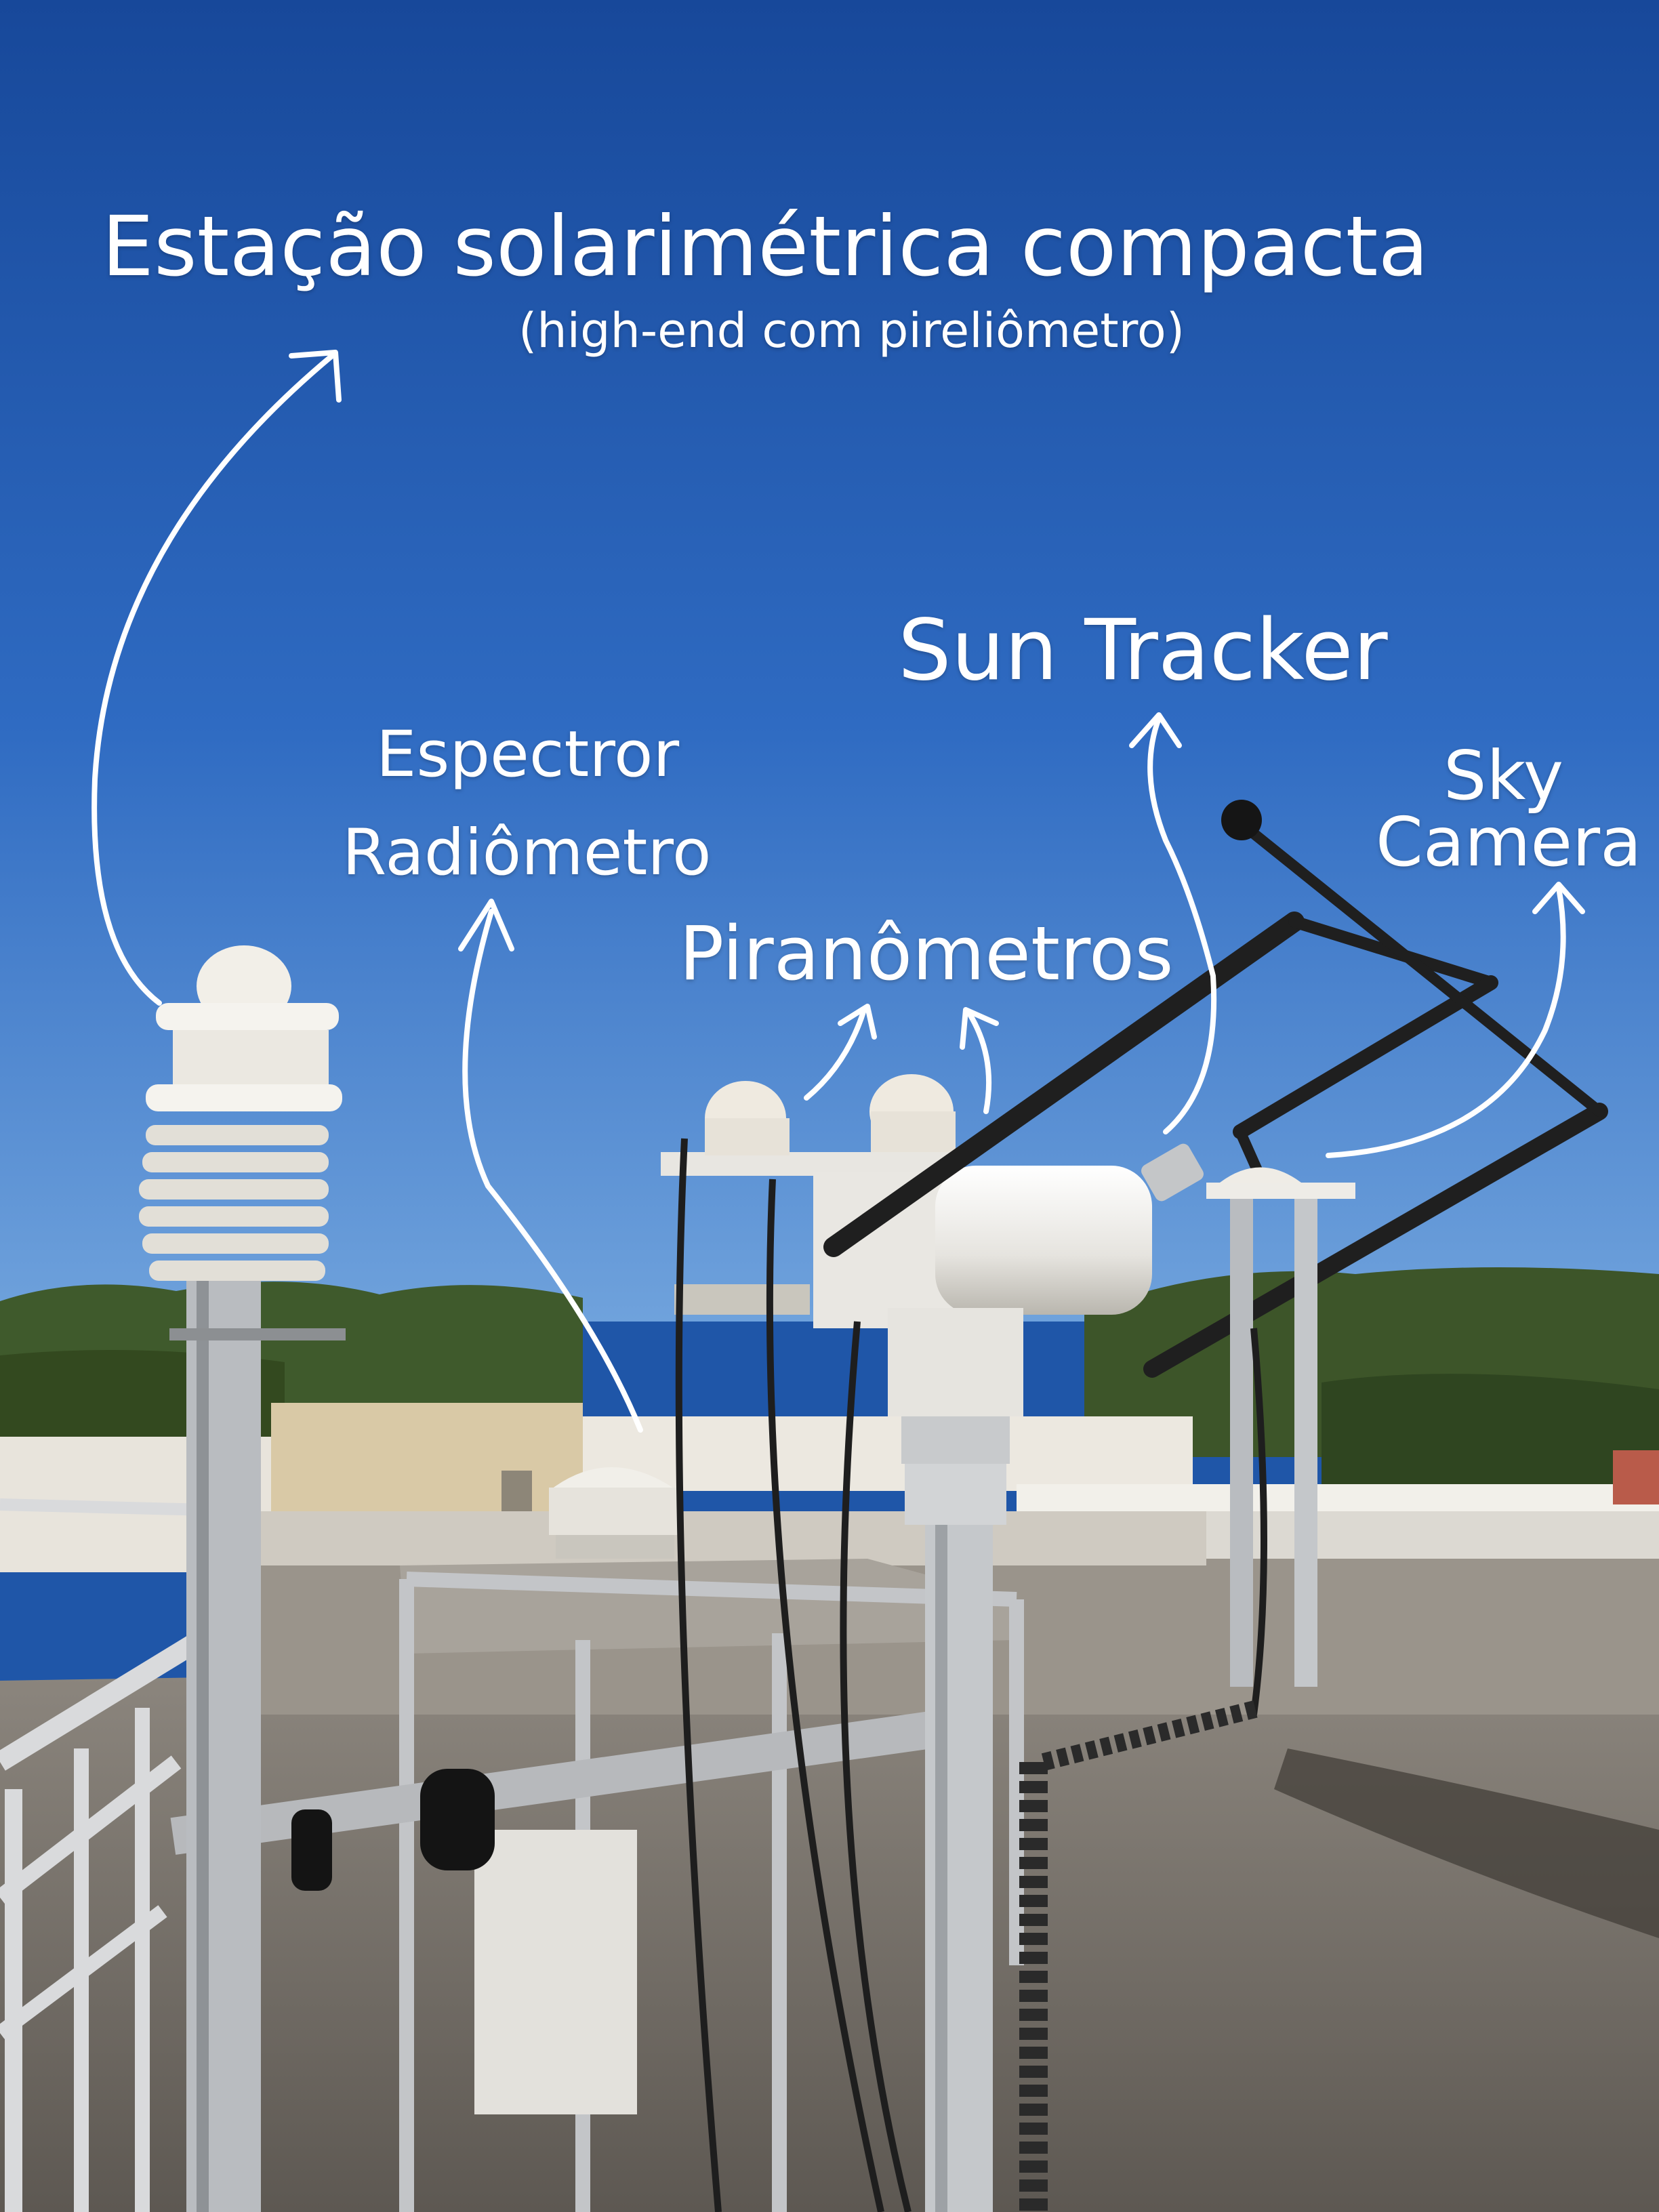 This screenshot has height=2212, width=1659. What do you see at coordinates (836, 1054) in the screenshot?
I see `arrow-piranometro-left` at bounding box center [836, 1054].